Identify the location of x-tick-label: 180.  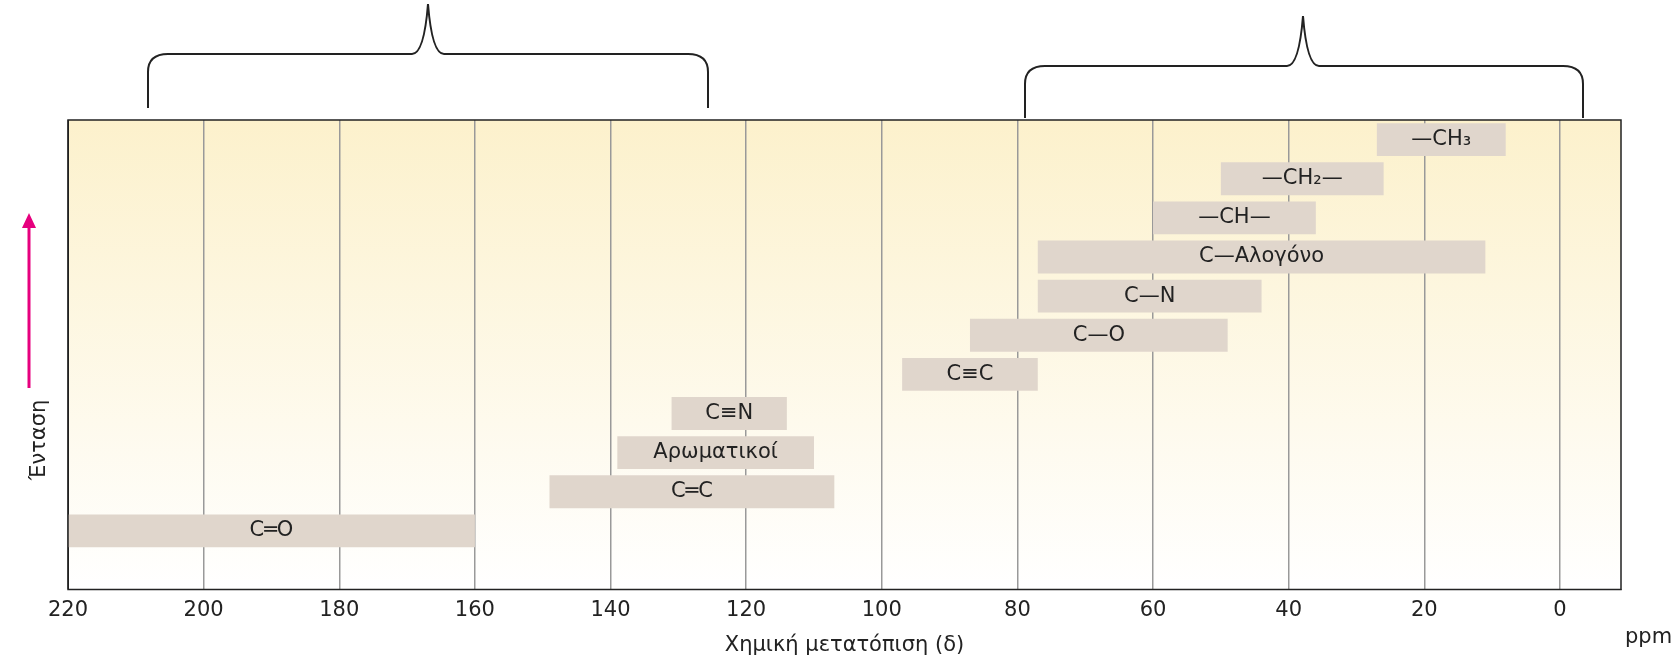
(339, 608).